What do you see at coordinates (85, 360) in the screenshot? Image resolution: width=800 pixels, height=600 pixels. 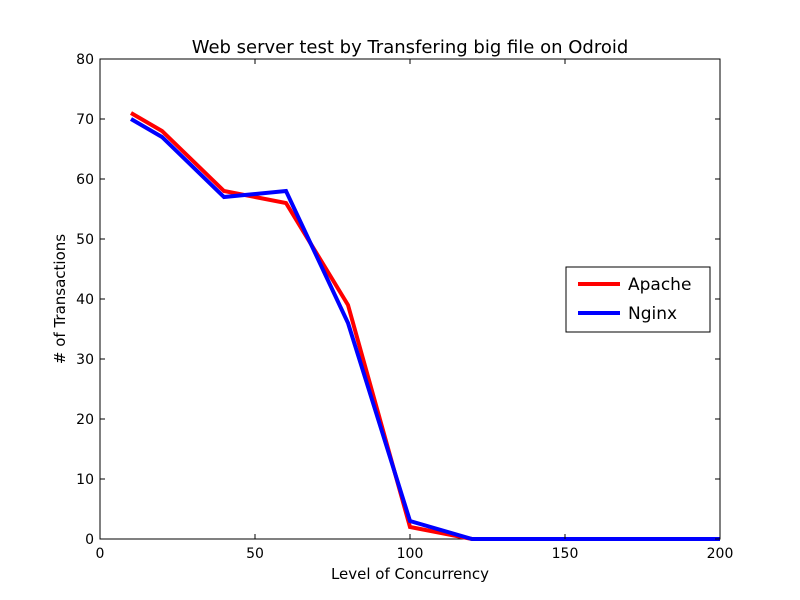 I see `y-tick-label: 30` at bounding box center [85, 360].